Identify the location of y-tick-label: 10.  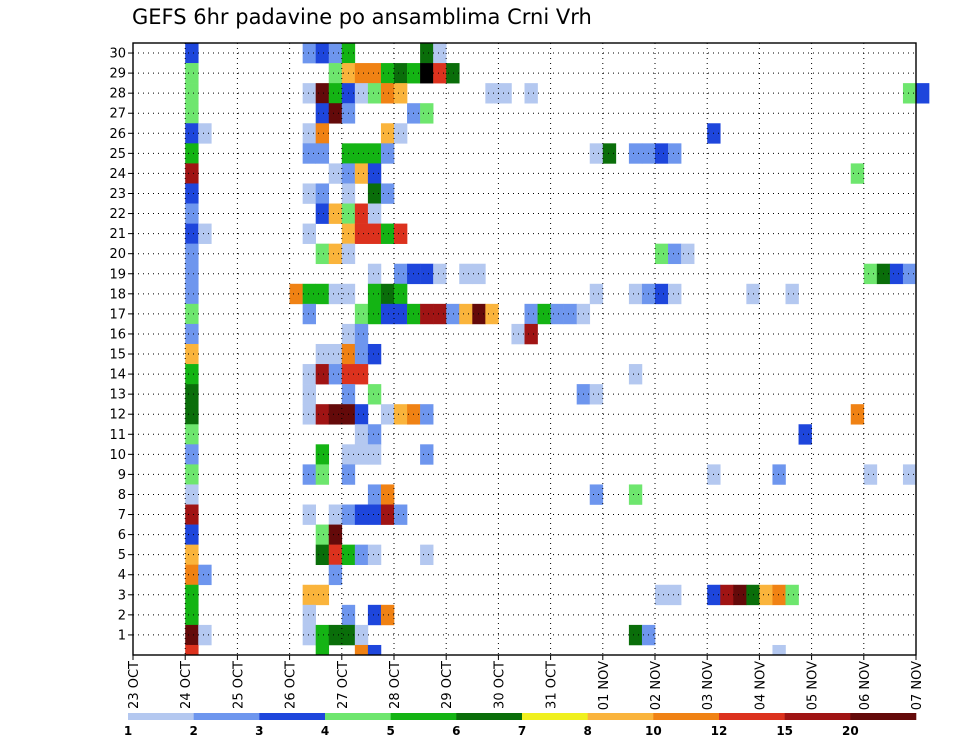
(117, 455).